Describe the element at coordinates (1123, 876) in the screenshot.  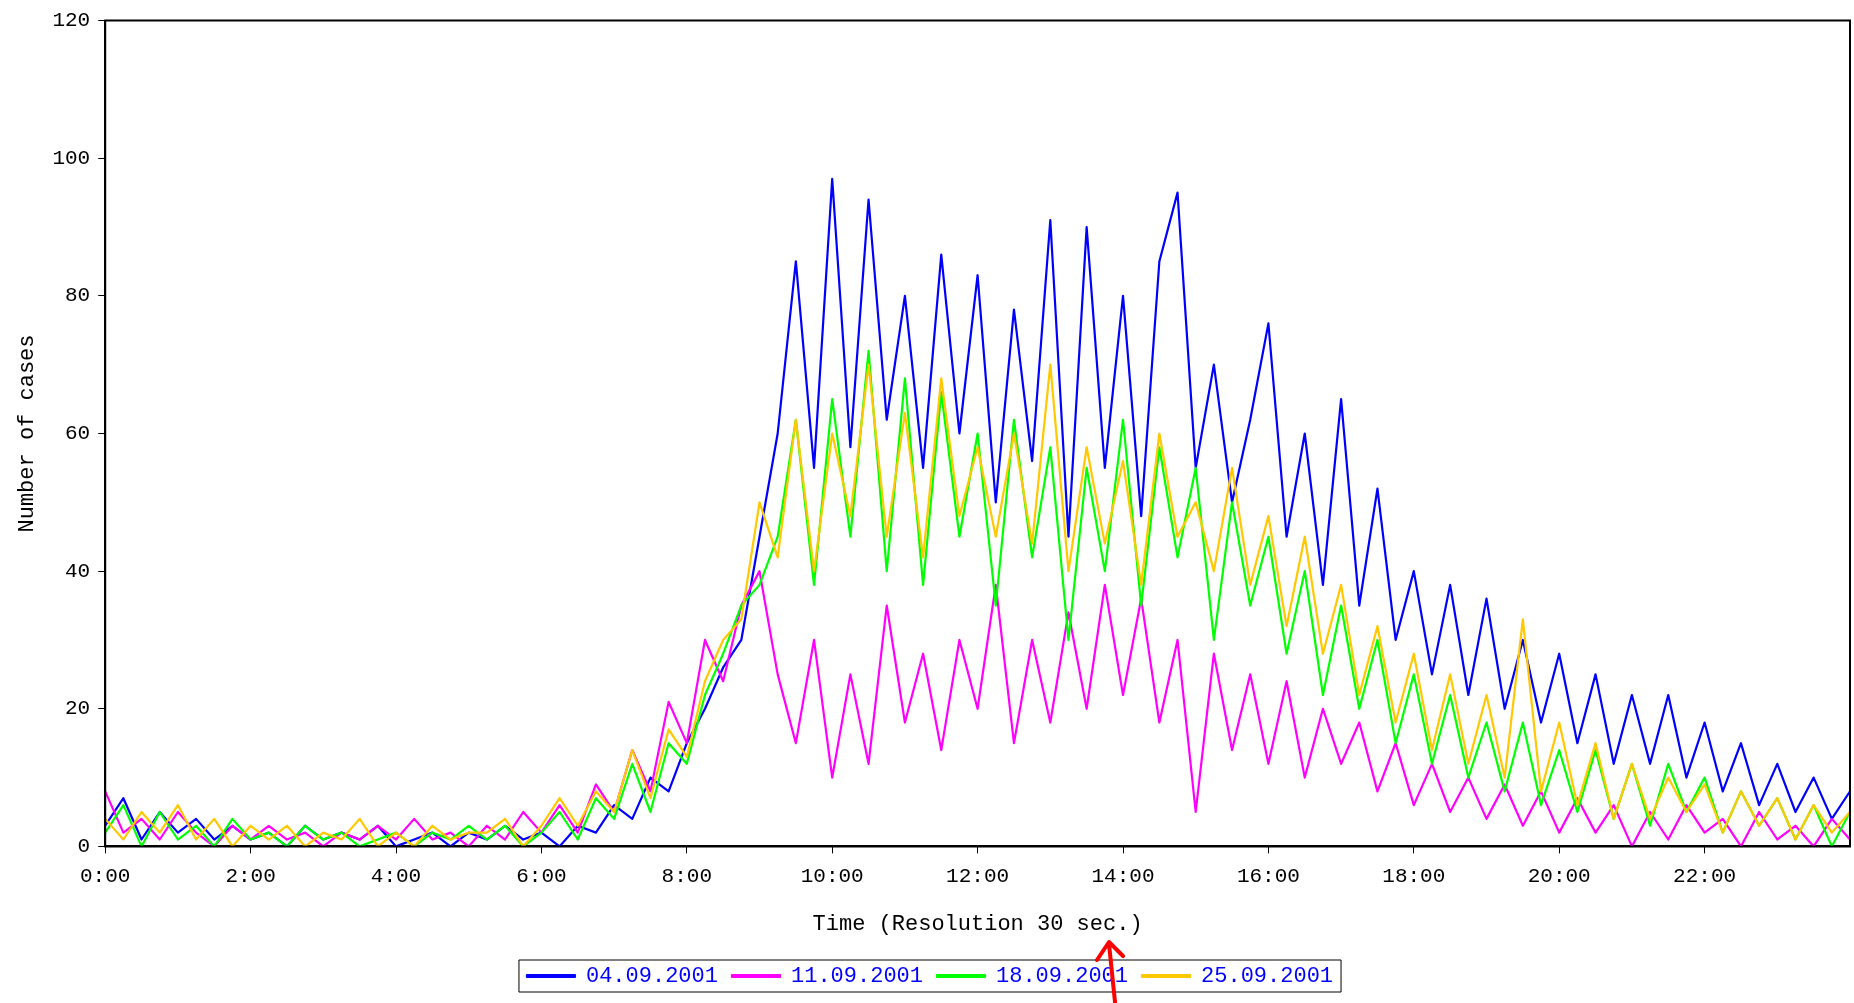
I see `x-tick-label: 14:00` at that location.